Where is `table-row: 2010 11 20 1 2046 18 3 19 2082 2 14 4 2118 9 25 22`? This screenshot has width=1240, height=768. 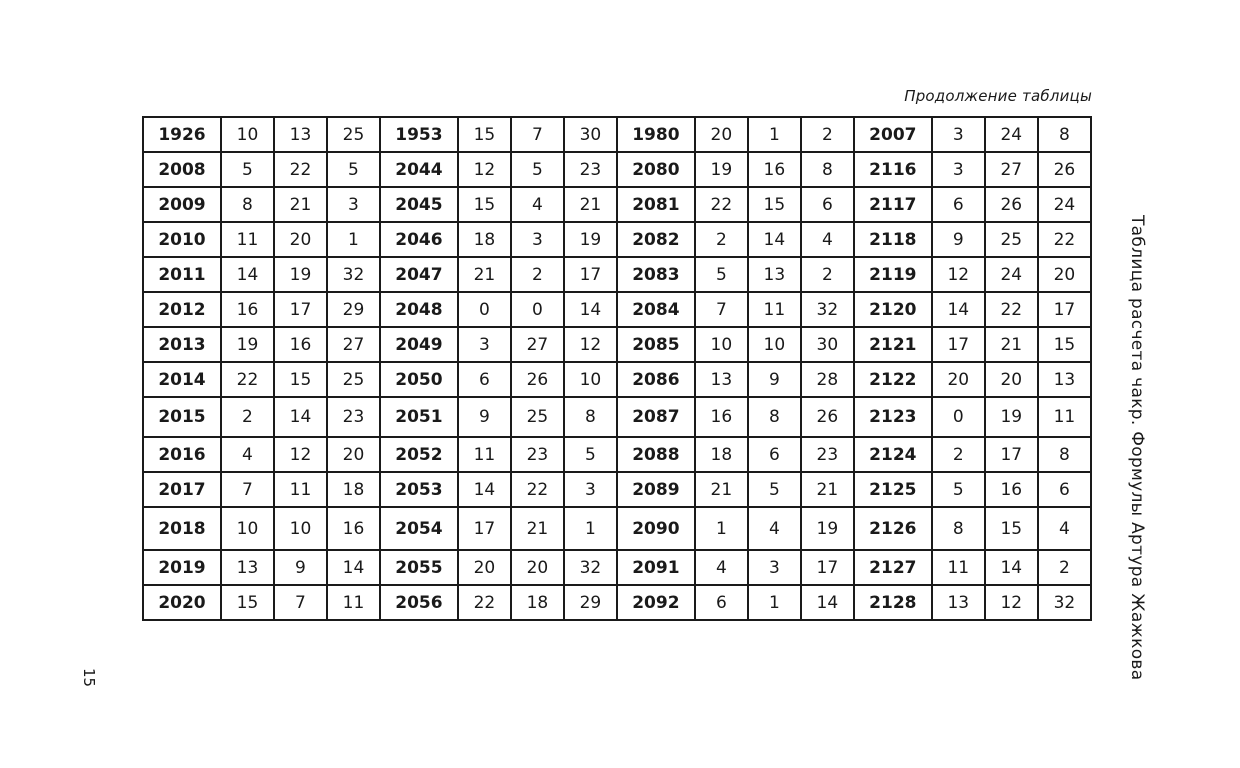 table-row: 2010 11 20 1 2046 18 3 19 2082 2 14 4 2118 9 25 22 is located at coordinates (617, 239).